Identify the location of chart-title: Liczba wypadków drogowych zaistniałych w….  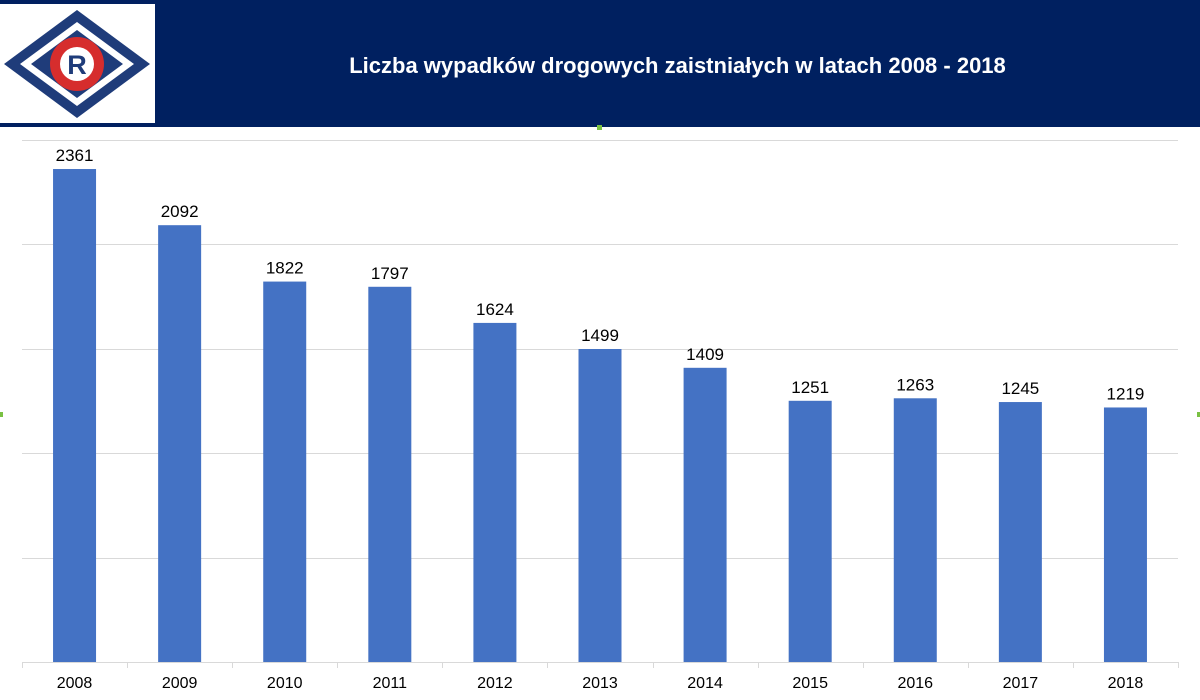
(677, 65).